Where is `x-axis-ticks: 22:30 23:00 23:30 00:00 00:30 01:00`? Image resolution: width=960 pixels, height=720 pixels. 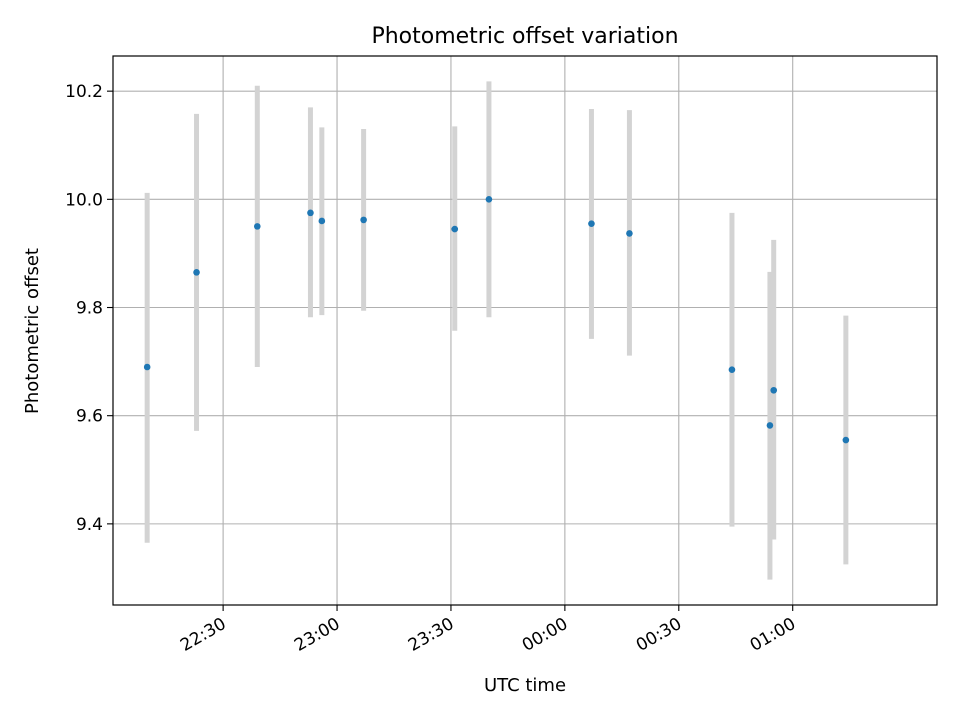 x-axis-ticks: 22:30 23:00 23:30 00:00 00:30 01:00 is located at coordinates (488, 630).